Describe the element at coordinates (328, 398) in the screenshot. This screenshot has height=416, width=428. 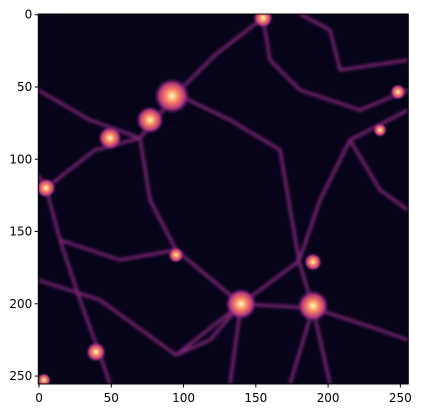
I see `x-tick-label: 200` at that location.